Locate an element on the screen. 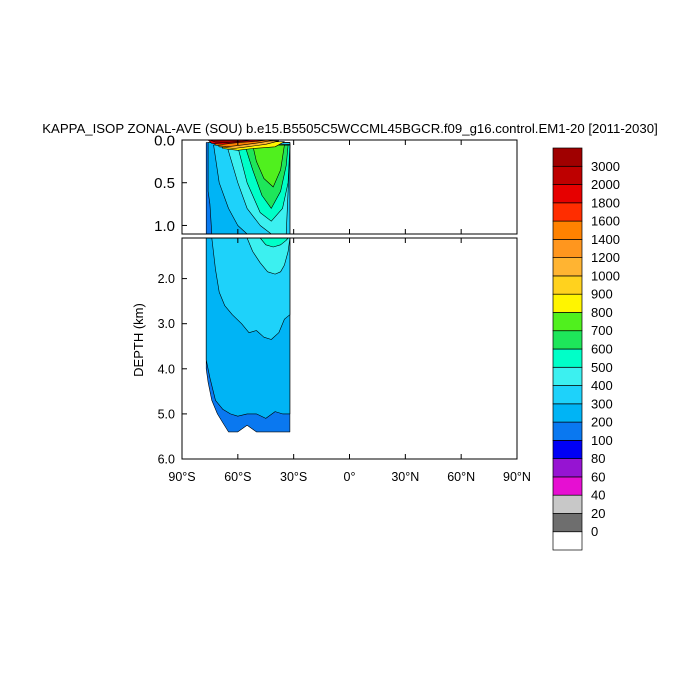 This screenshot has height=700, width=700. colorbar-label: 300 is located at coordinates (602, 403).